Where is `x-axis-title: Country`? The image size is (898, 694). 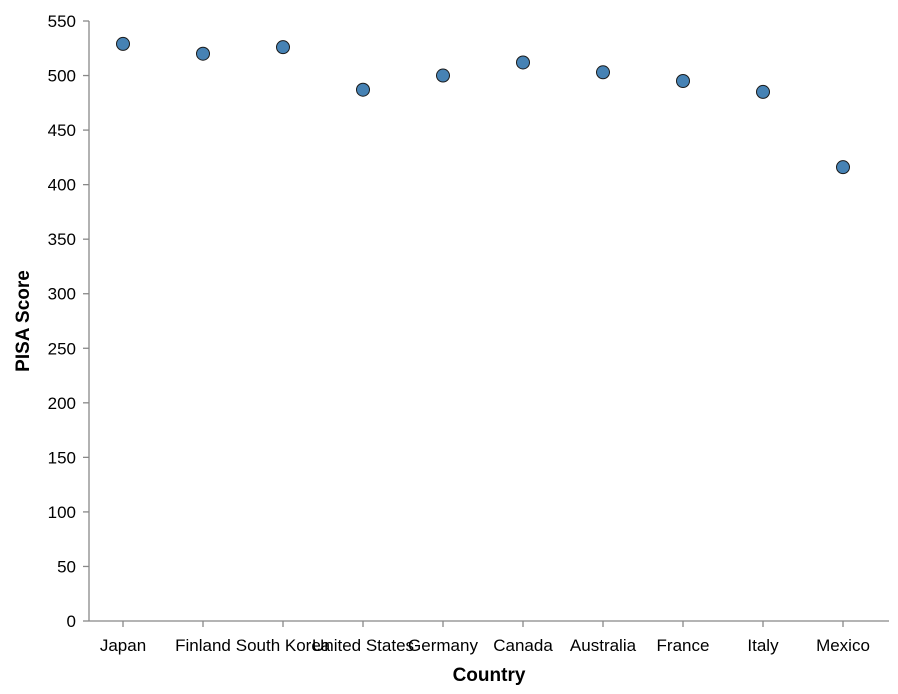
x-axis-title: Country is located at coordinates (489, 675).